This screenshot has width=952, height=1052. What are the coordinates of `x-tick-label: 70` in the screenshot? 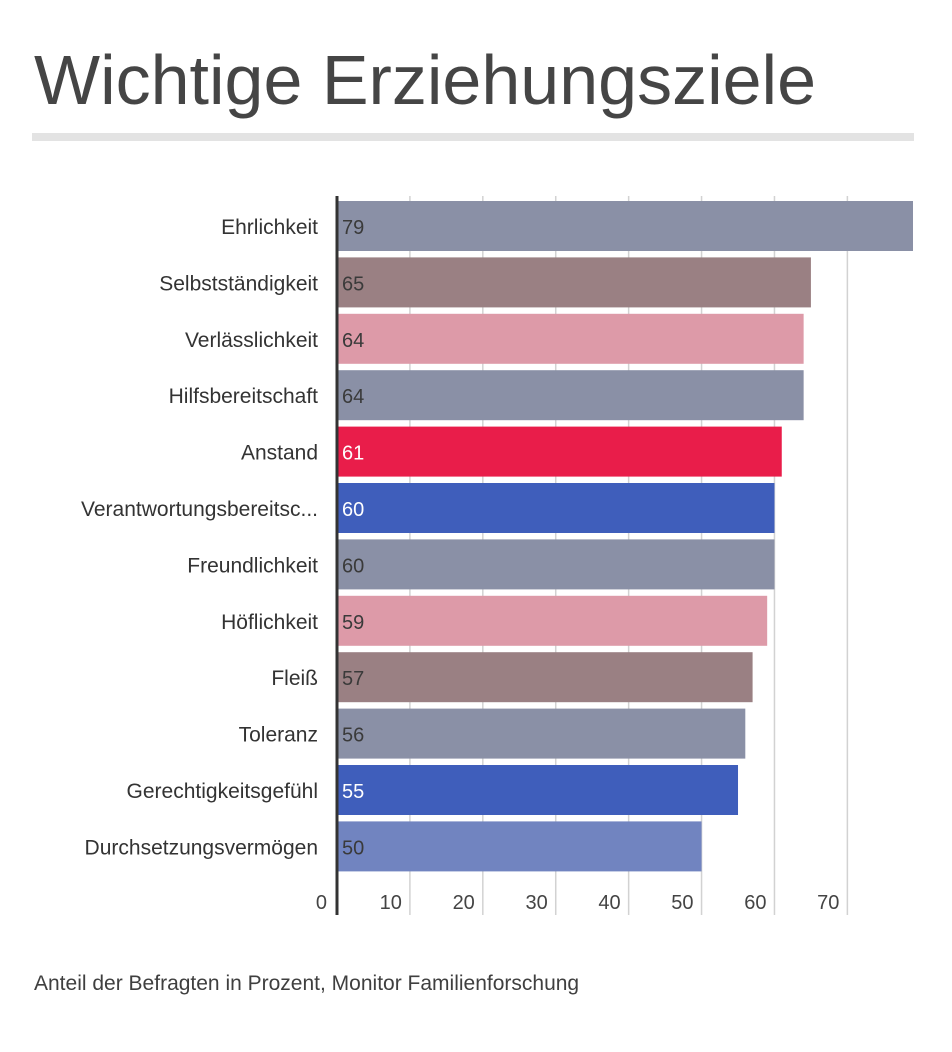 It's located at (828, 903).